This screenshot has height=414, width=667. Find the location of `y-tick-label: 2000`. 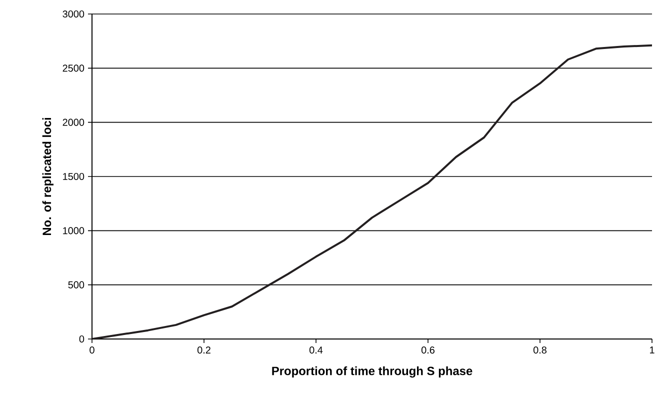

y-tick-label: 2000 is located at coordinates (73, 122).